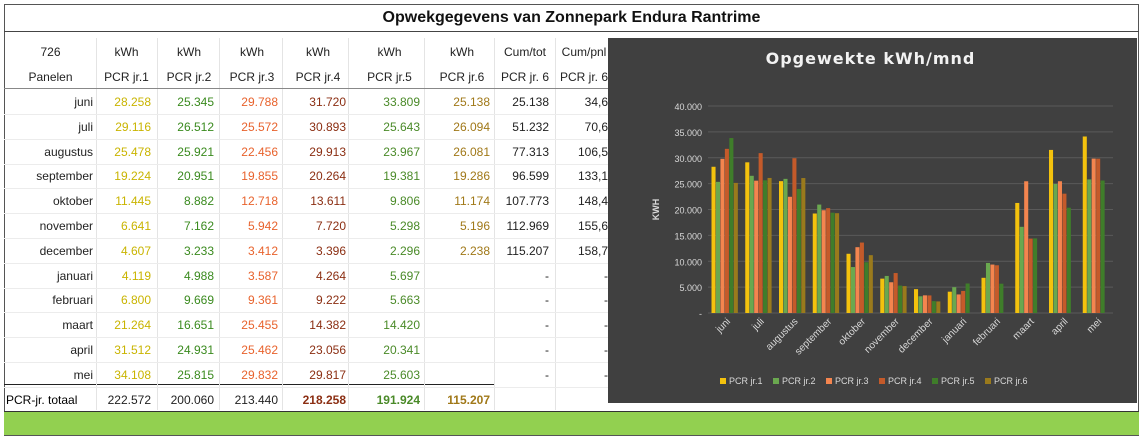 This screenshot has height=441, width=1145. Describe the element at coordinates (916, 336) in the screenshot. I see `x-tick-label: december` at that location.